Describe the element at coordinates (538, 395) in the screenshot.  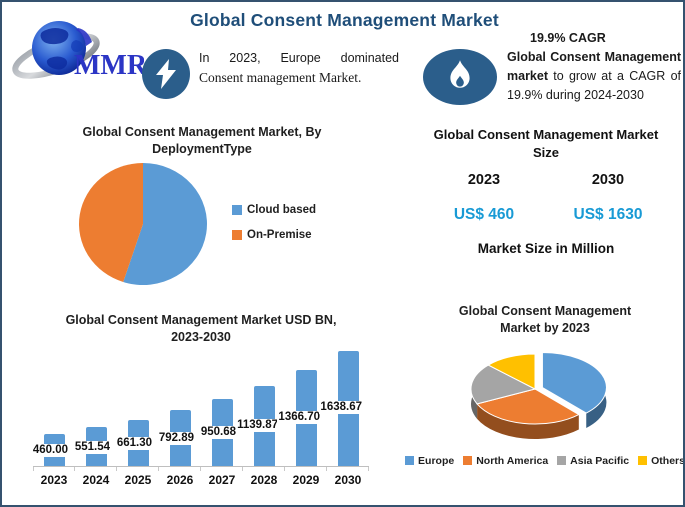
I see `region-pie-chart` at that location.